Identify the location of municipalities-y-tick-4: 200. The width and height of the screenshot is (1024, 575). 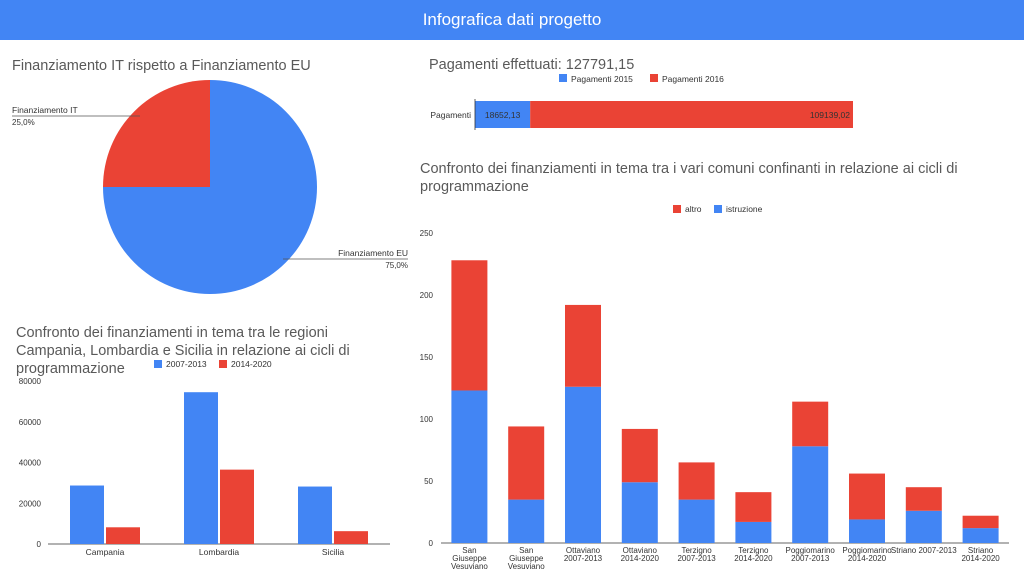
(427, 295).